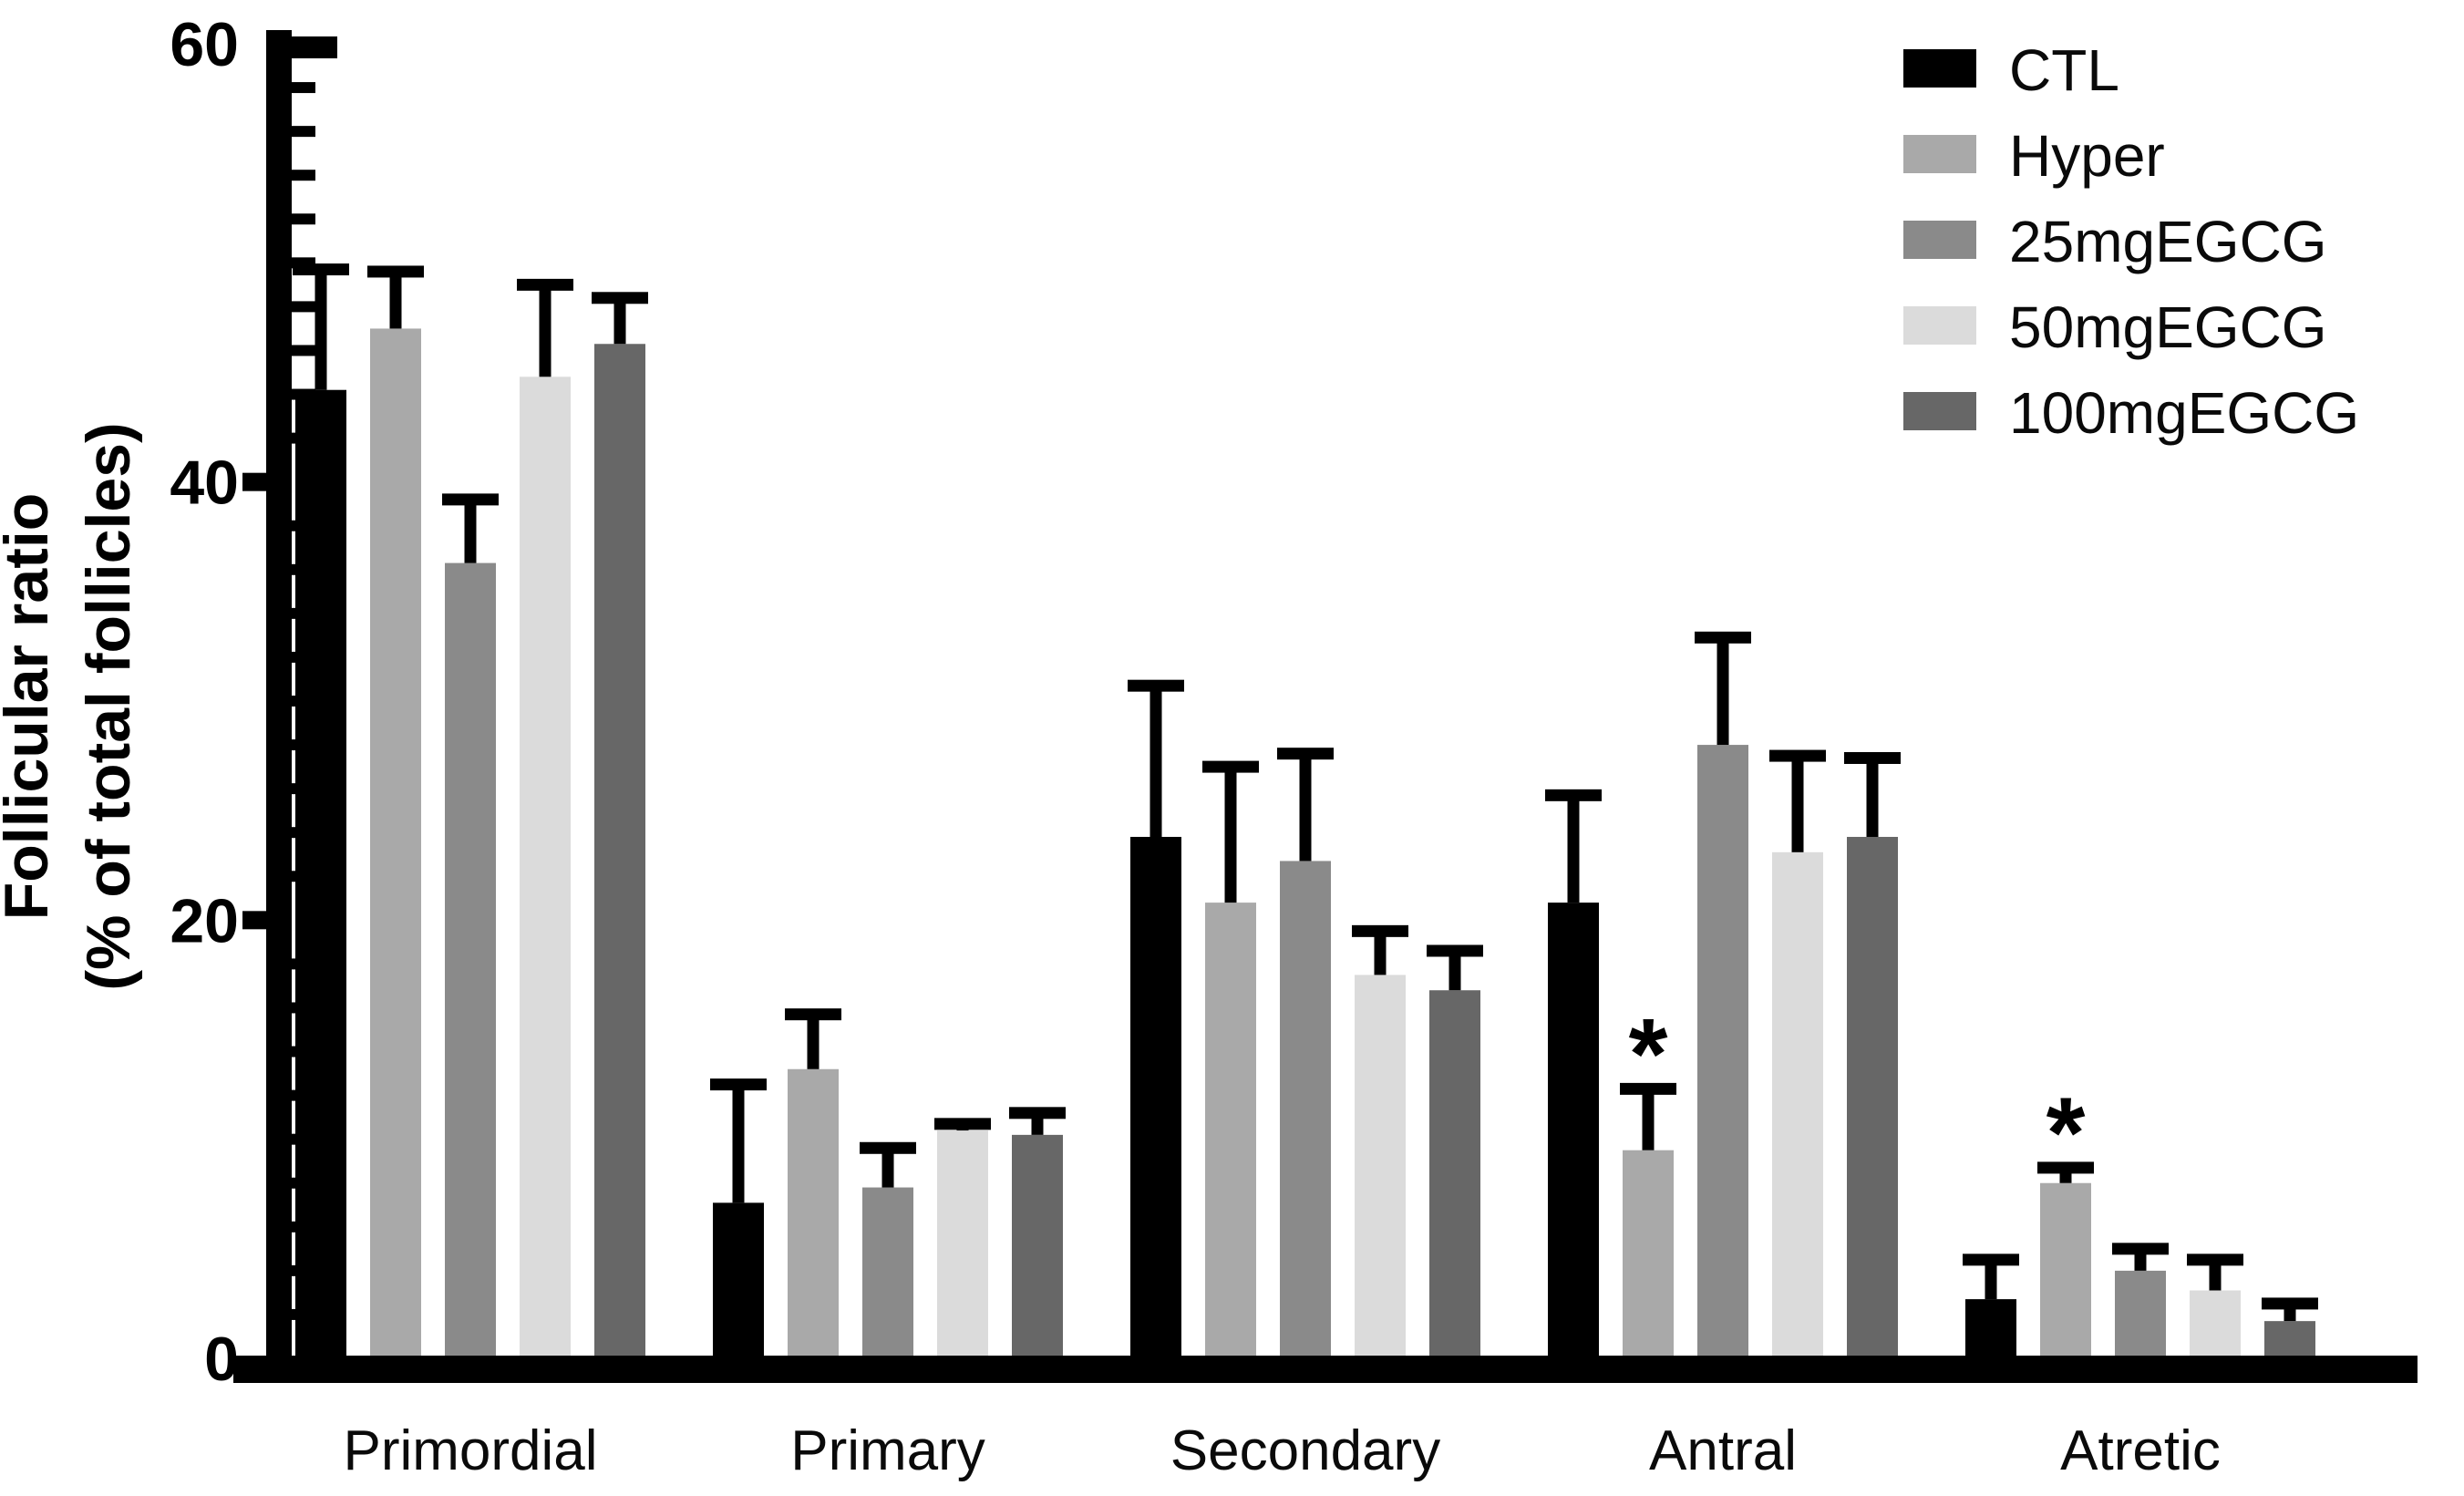 Image resolution: width=2464 pixels, height=1496 pixels. I want to click on error-bar-cap-ctl-antral, so click(1574, 795).